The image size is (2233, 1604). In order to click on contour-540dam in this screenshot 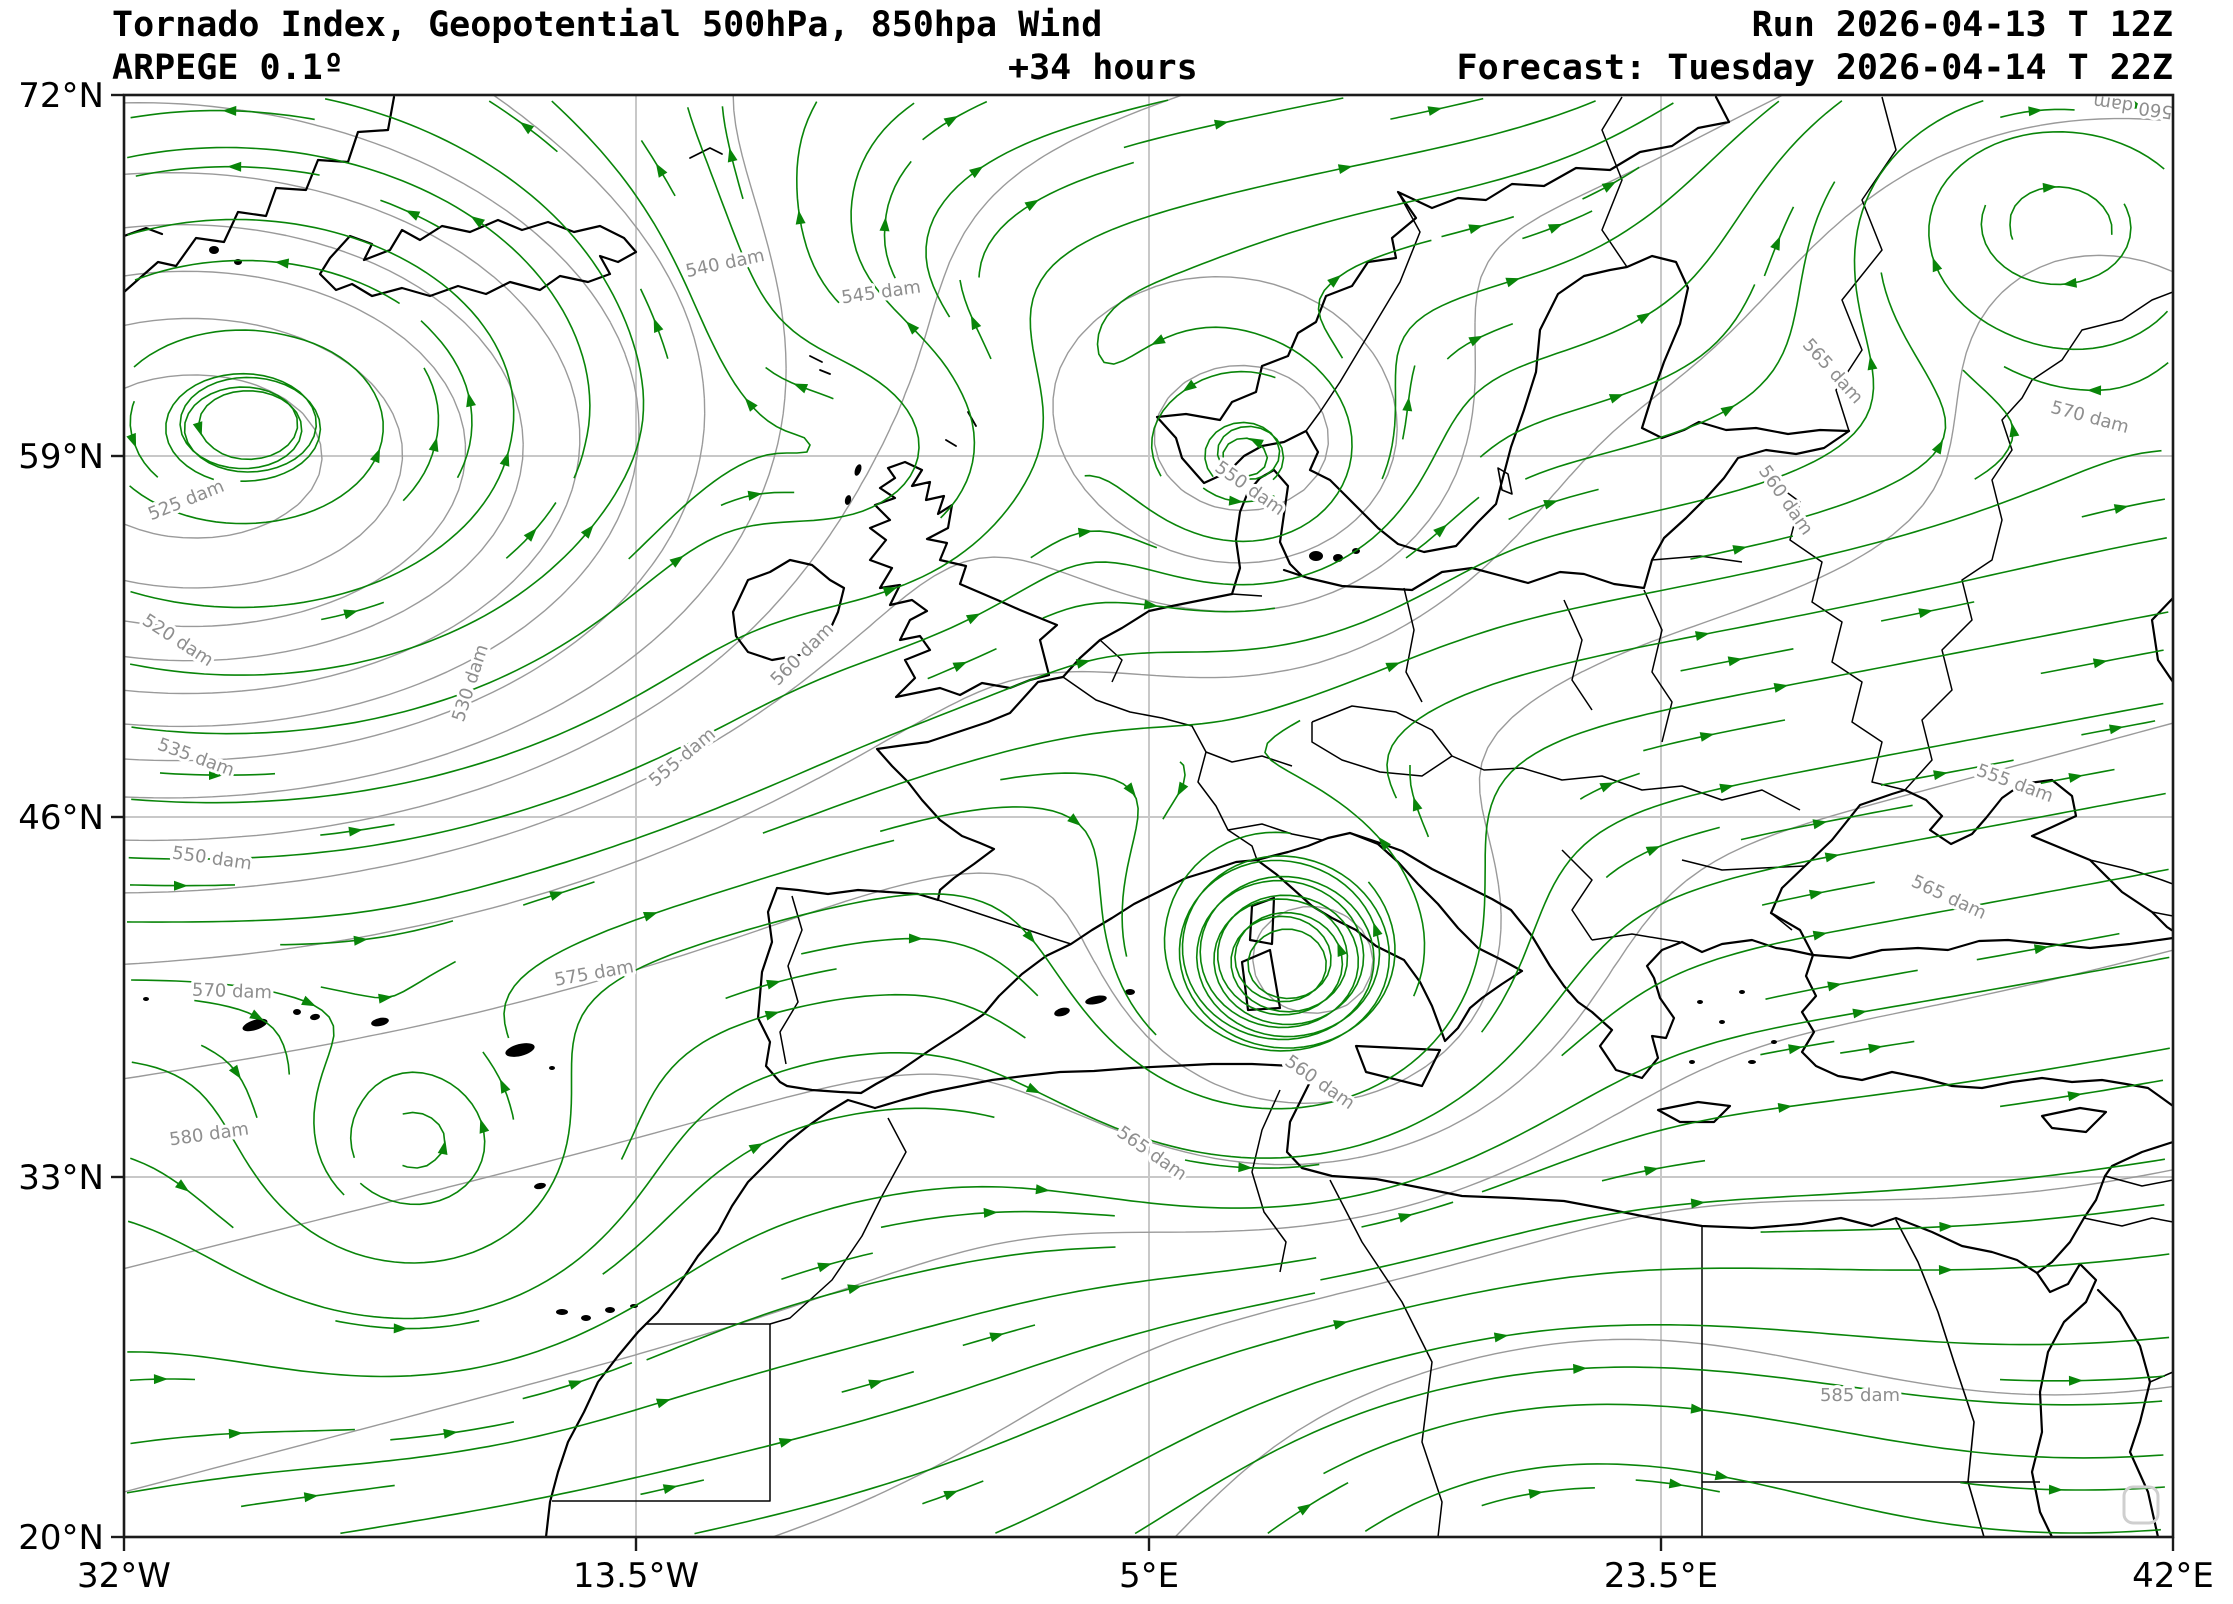, I will do `click(382, 415)`.